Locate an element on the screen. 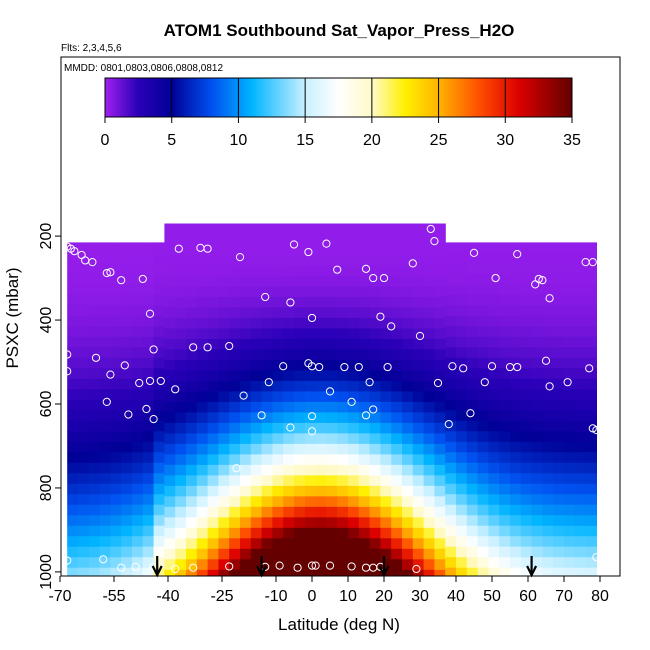  x-tick-label: 50 is located at coordinates (492, 596).